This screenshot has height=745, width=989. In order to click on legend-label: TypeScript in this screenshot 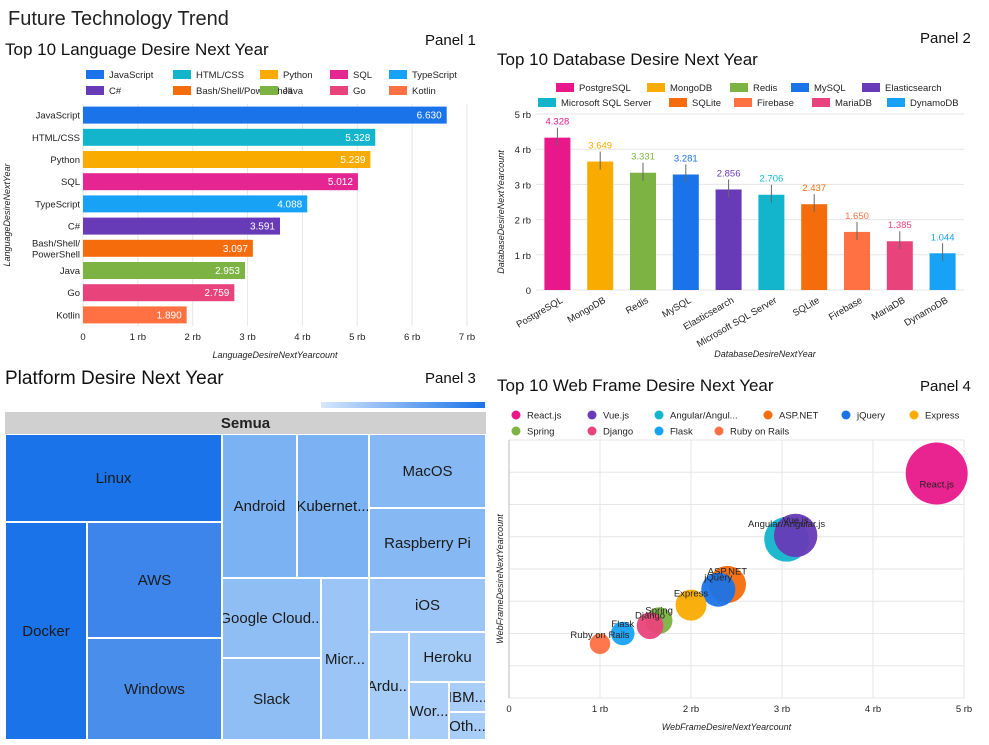, I will do `click(434, 75)`.